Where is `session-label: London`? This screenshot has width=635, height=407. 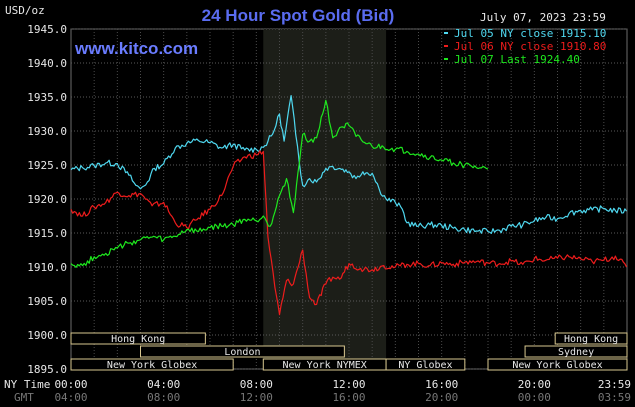 session-label: London is located at coordinates (242, 352).